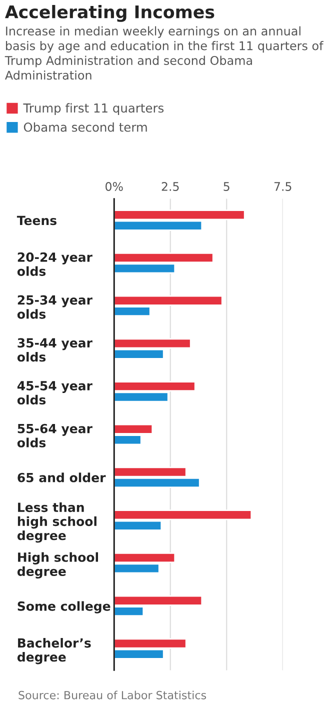  Describe the element at coordinates (112, 695) in the screenshot. I see `source-note: Source: Bureau of Labor Statistics` at that location.